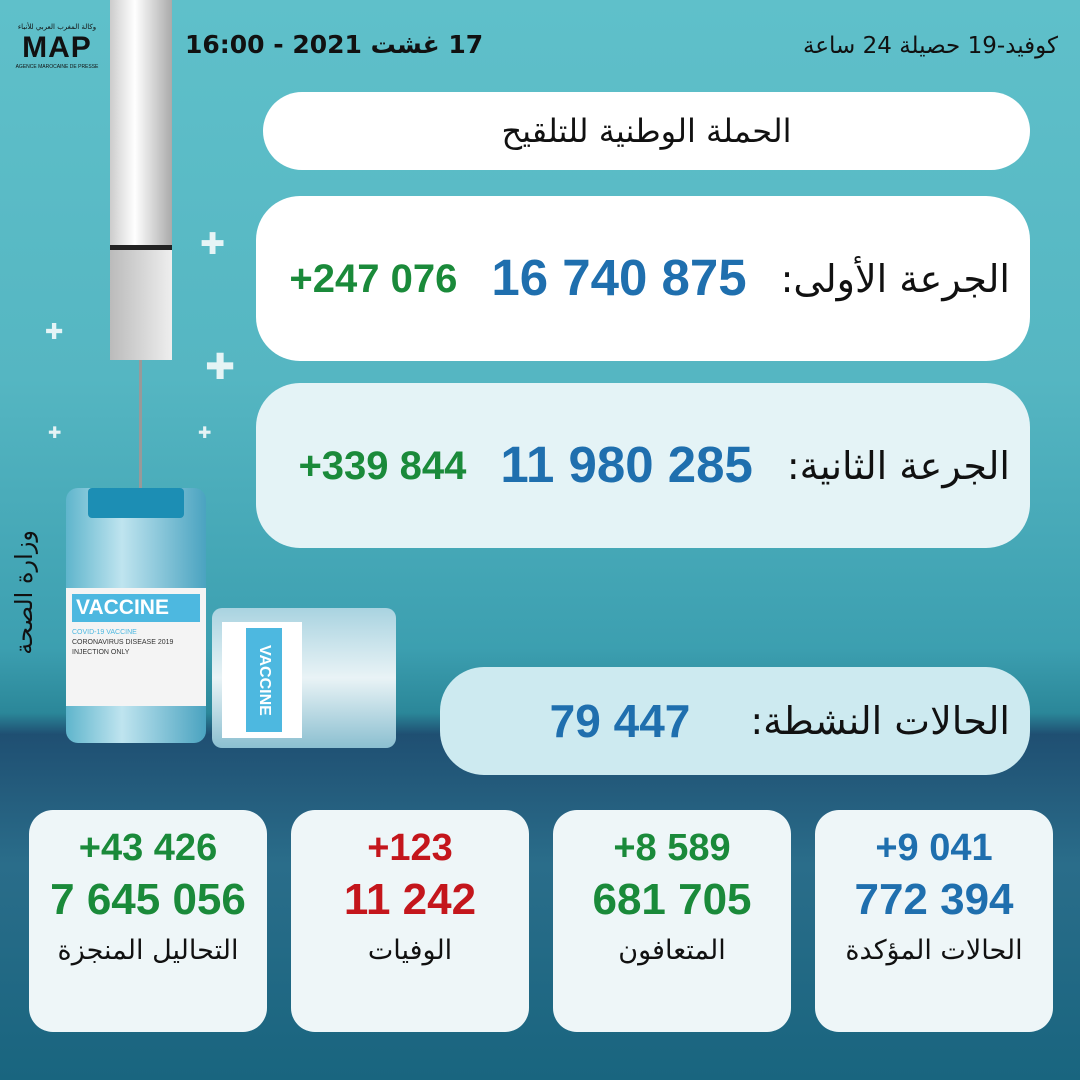 The width and height of the screenshot is (1080, 1080). I want to click on stat-card-recovered: +8 589 681 705 المتعافون, so click(672, 921).